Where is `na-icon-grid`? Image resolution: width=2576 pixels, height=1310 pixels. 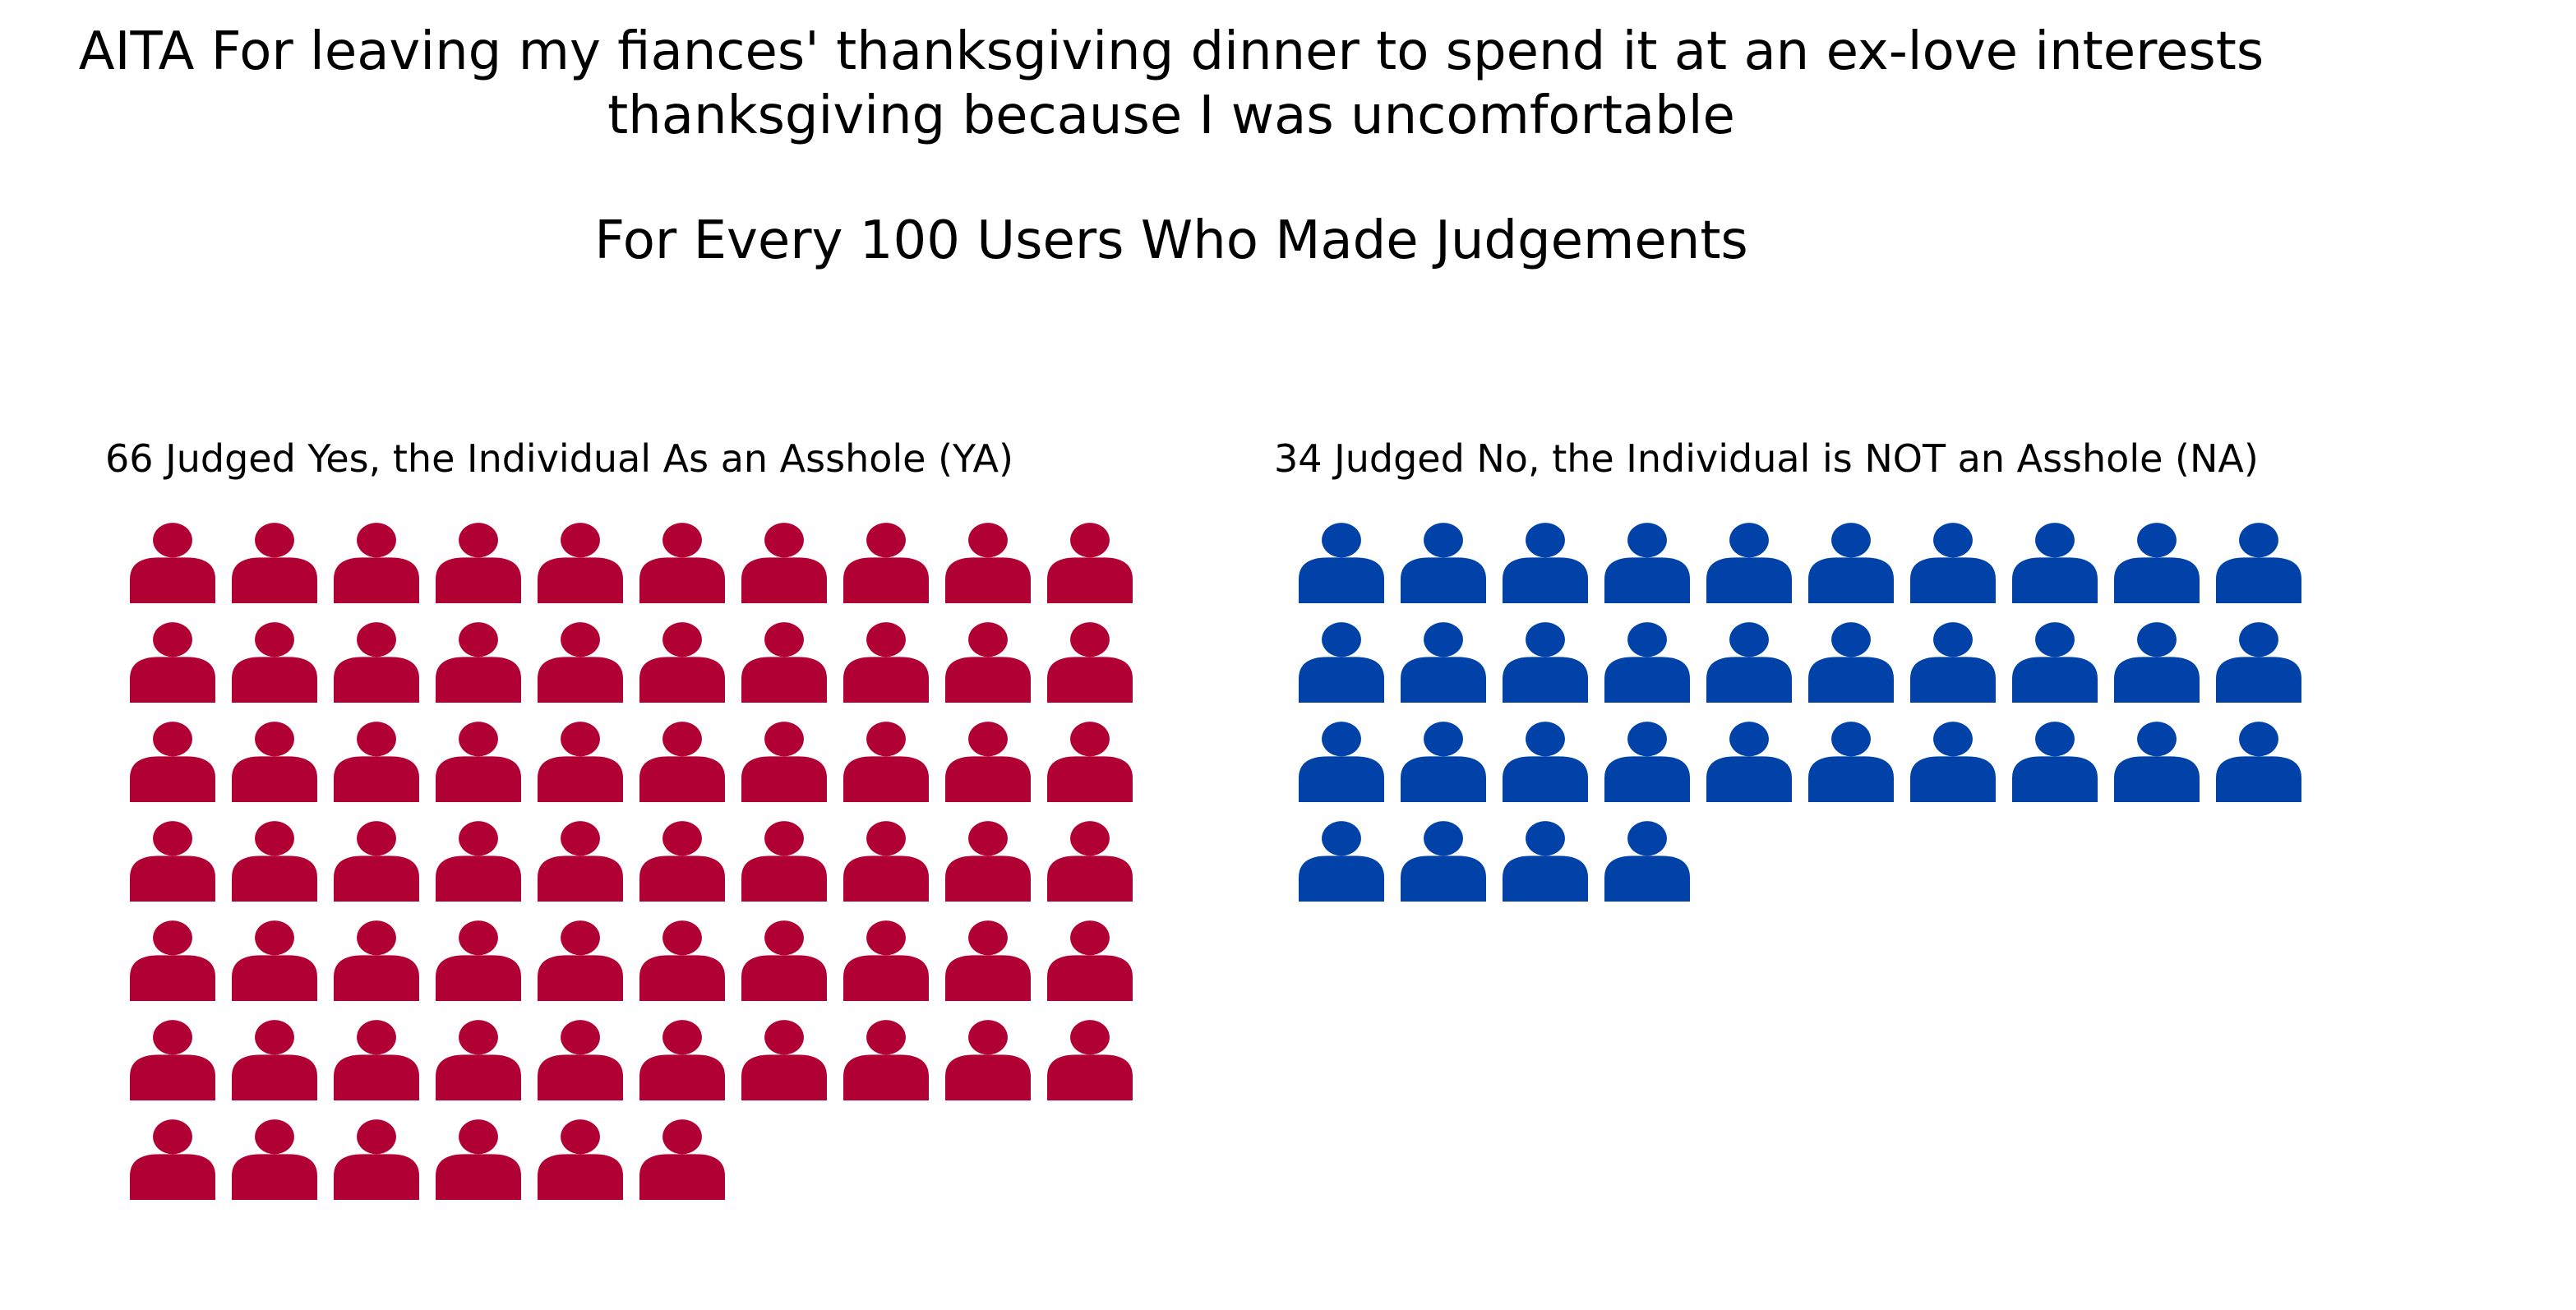 na-icon-grid is located at coordinates (1800, 712).